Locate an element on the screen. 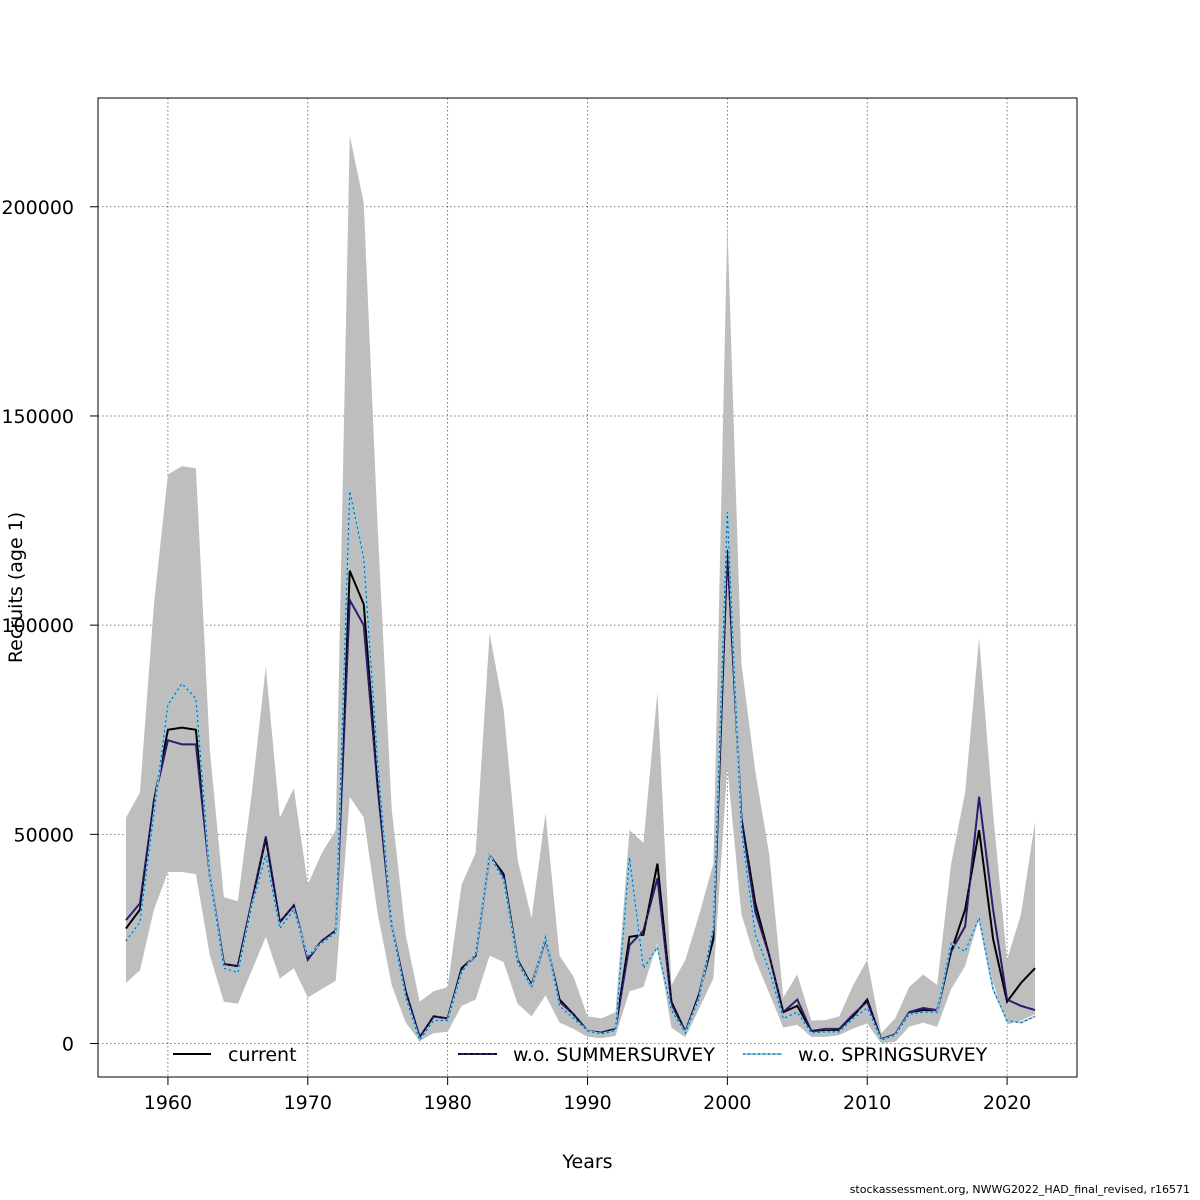 The width and height of the screenshot is (1200, 1200). x-tick-label: 2020 is located at coordinates (1007, 1103).